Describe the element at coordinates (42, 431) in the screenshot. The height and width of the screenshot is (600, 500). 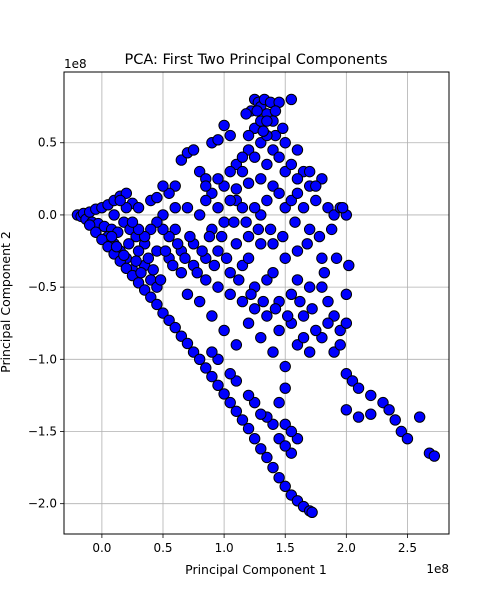
I see `y-tick-label: −1.5` at that location.